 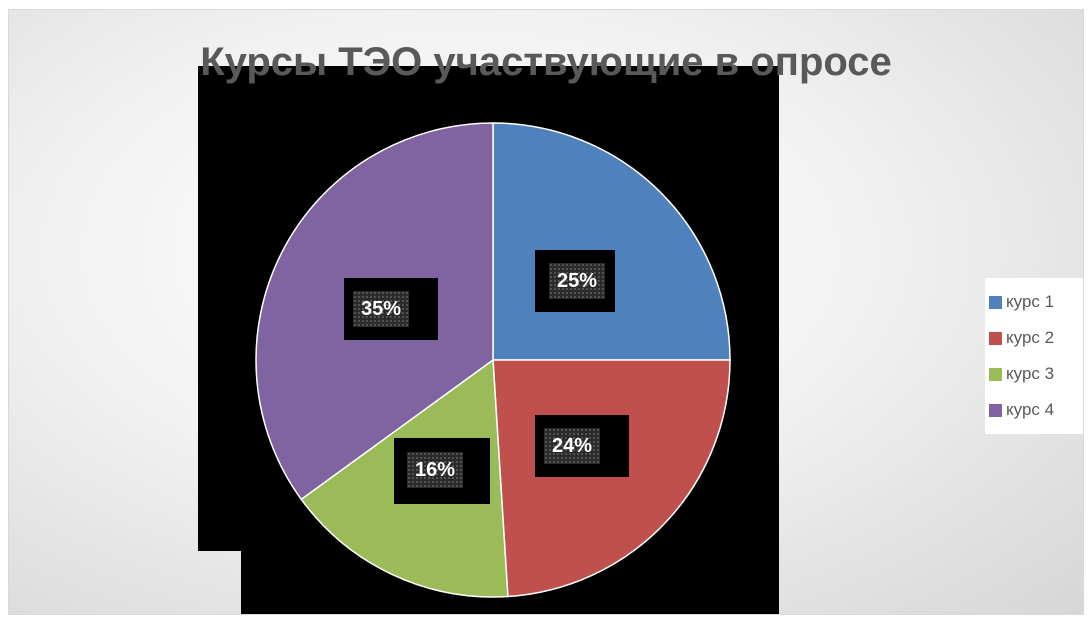 I want to click on legend-entry-kurs-2: курс 2, so click(x=1036, y=338).